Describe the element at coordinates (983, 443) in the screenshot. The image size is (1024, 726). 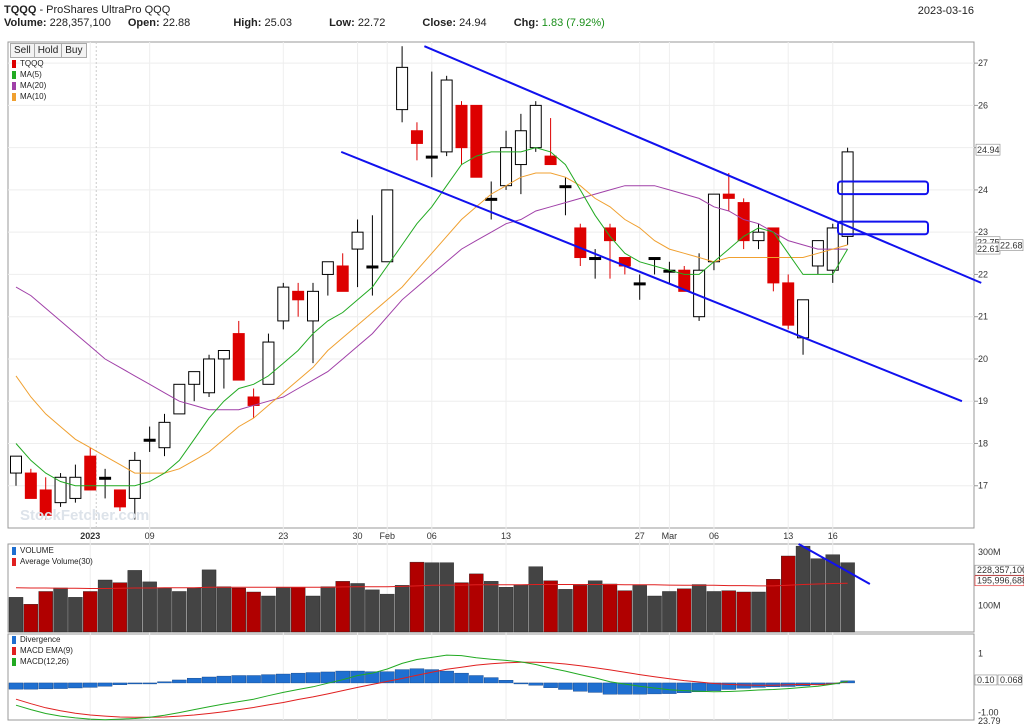
I see `price-tick-label: 18` at that location.